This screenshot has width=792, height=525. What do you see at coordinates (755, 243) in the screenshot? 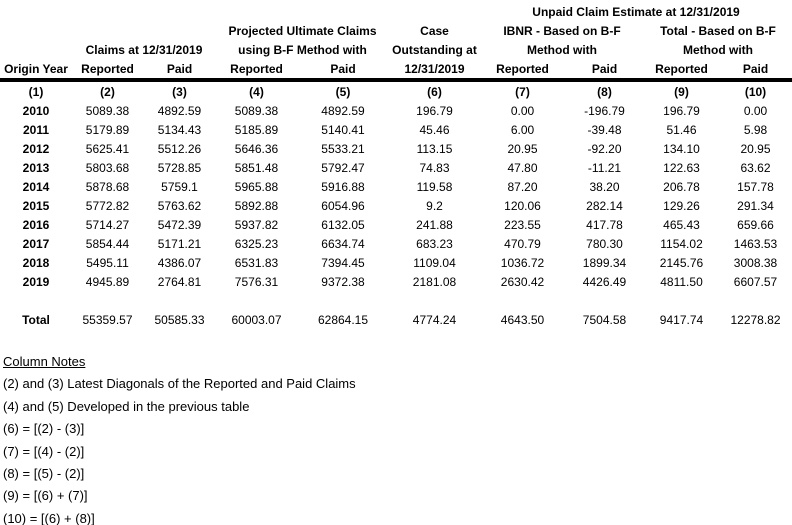
I see `value-cell: 1463.53` at bounding box center [755, 243].